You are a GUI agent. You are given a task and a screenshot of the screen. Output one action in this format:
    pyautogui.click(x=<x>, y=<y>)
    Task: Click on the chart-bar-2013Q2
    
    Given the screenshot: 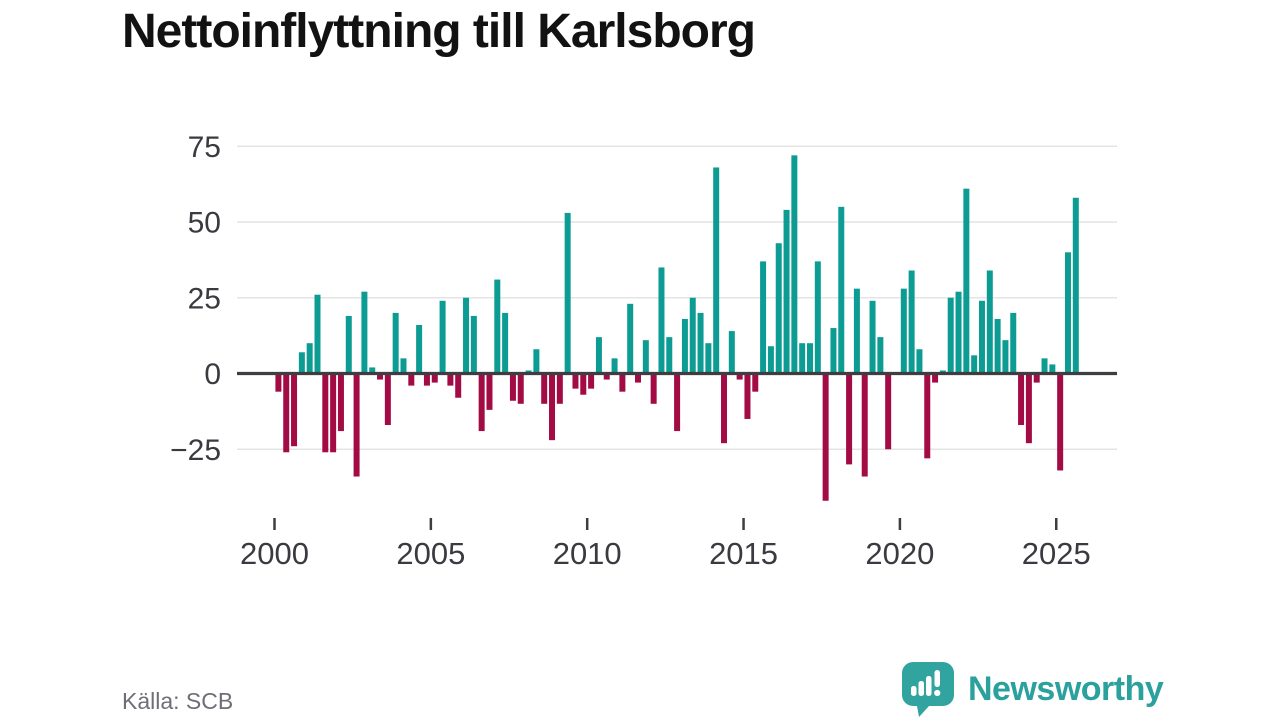 What is the action you would take?
    pyautogui.click(x=692, y=335)
    